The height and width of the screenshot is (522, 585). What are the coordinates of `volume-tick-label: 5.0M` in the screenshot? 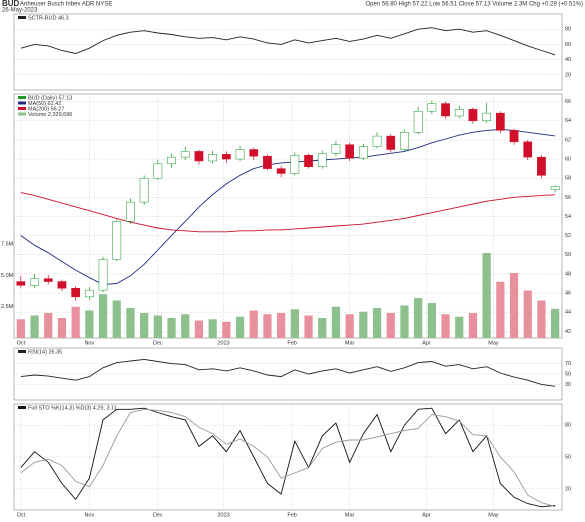 It's located at (7, 276).